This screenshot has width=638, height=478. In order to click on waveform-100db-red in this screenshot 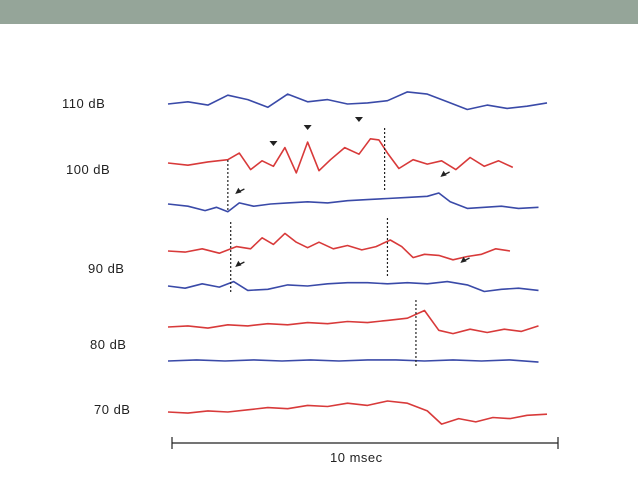, I will do `click(340, 156)`.